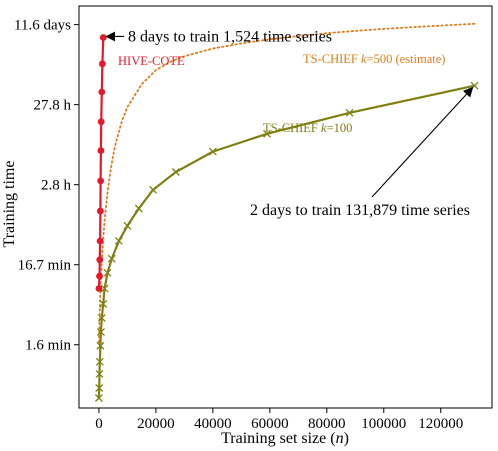 Image resolution: width=498 pixels, height=451 pixels. What do you see at coordinates (270, 424) in the screenshot?
I see `x-tick-label: 60000` at bounding box center [270, 424].